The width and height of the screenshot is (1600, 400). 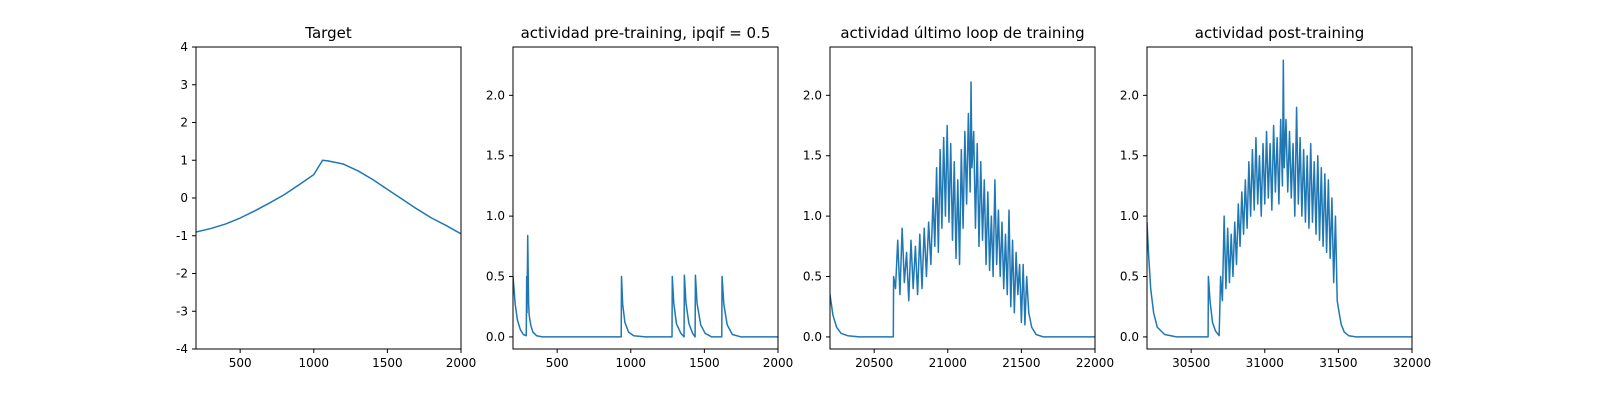 I want to click on y-tick-label: 1, so click(x=184, y=160).